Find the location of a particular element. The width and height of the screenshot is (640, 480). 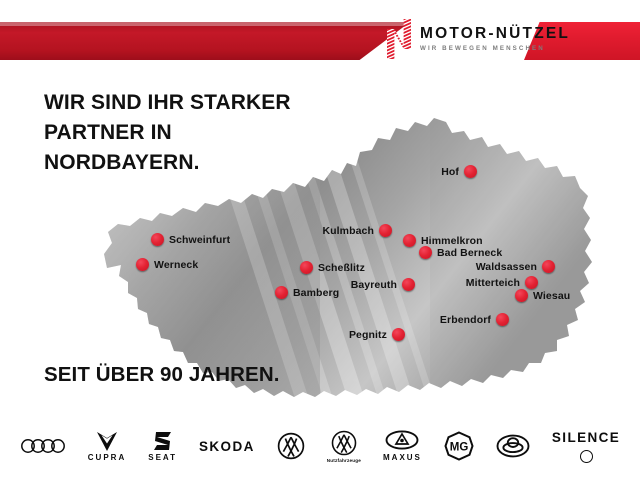

brand-logo-cupra: CUPRA is located at coordinates (107, 446).